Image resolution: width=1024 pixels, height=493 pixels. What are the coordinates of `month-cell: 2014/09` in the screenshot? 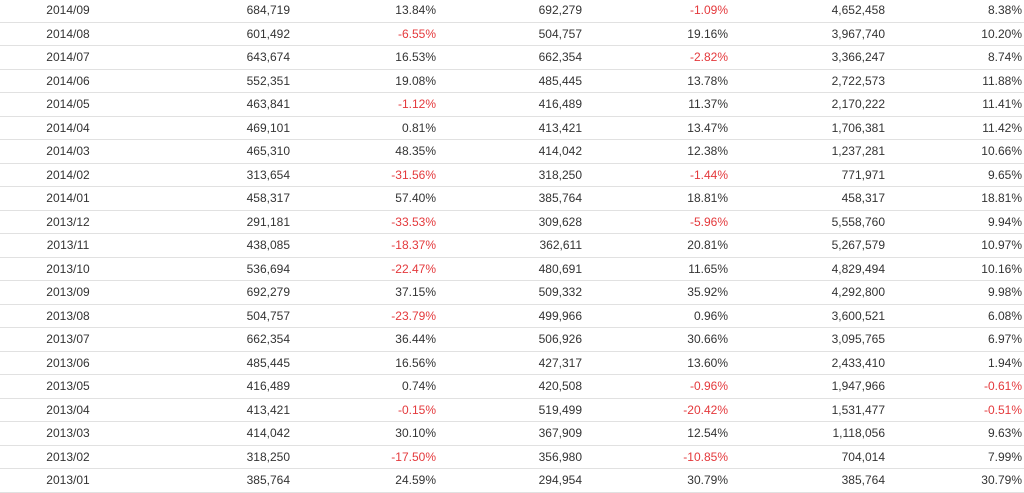 It's located at (68, 11).